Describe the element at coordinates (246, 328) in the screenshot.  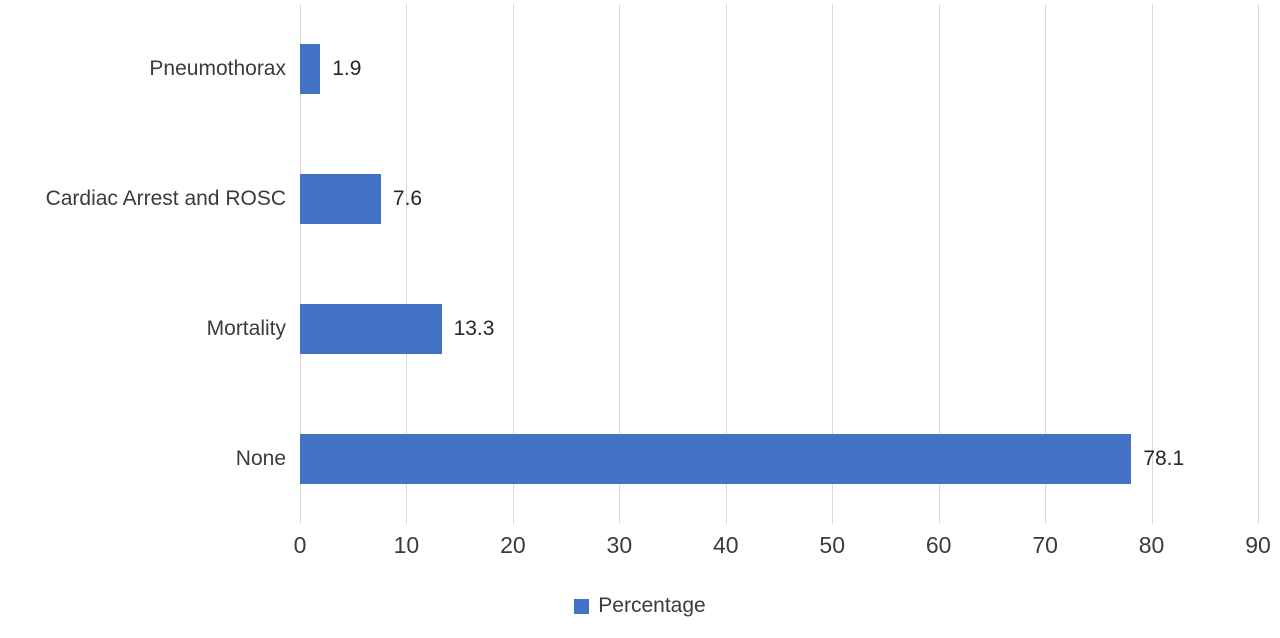
I see `category-label: Mortality` at that location.